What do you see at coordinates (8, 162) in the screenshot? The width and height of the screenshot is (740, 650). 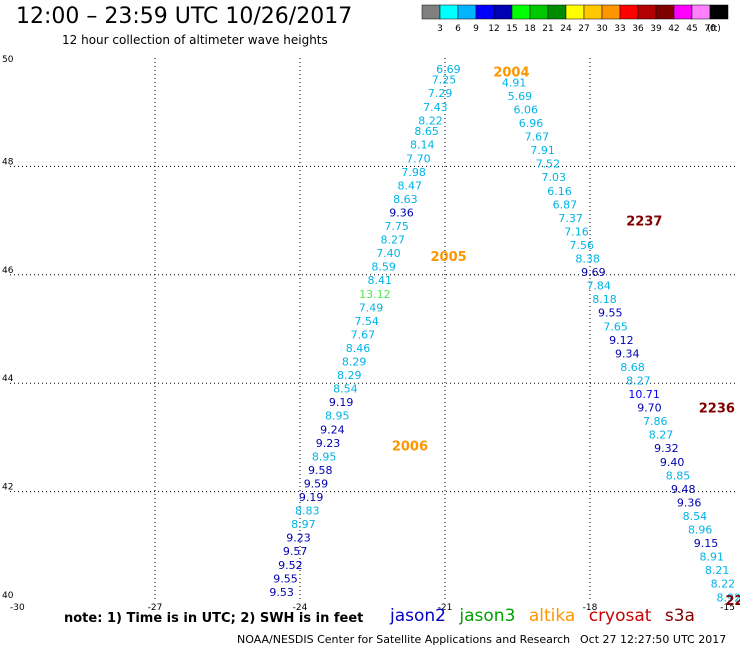 I see `y-tick-label: 48` at bounding box center [8, 162].